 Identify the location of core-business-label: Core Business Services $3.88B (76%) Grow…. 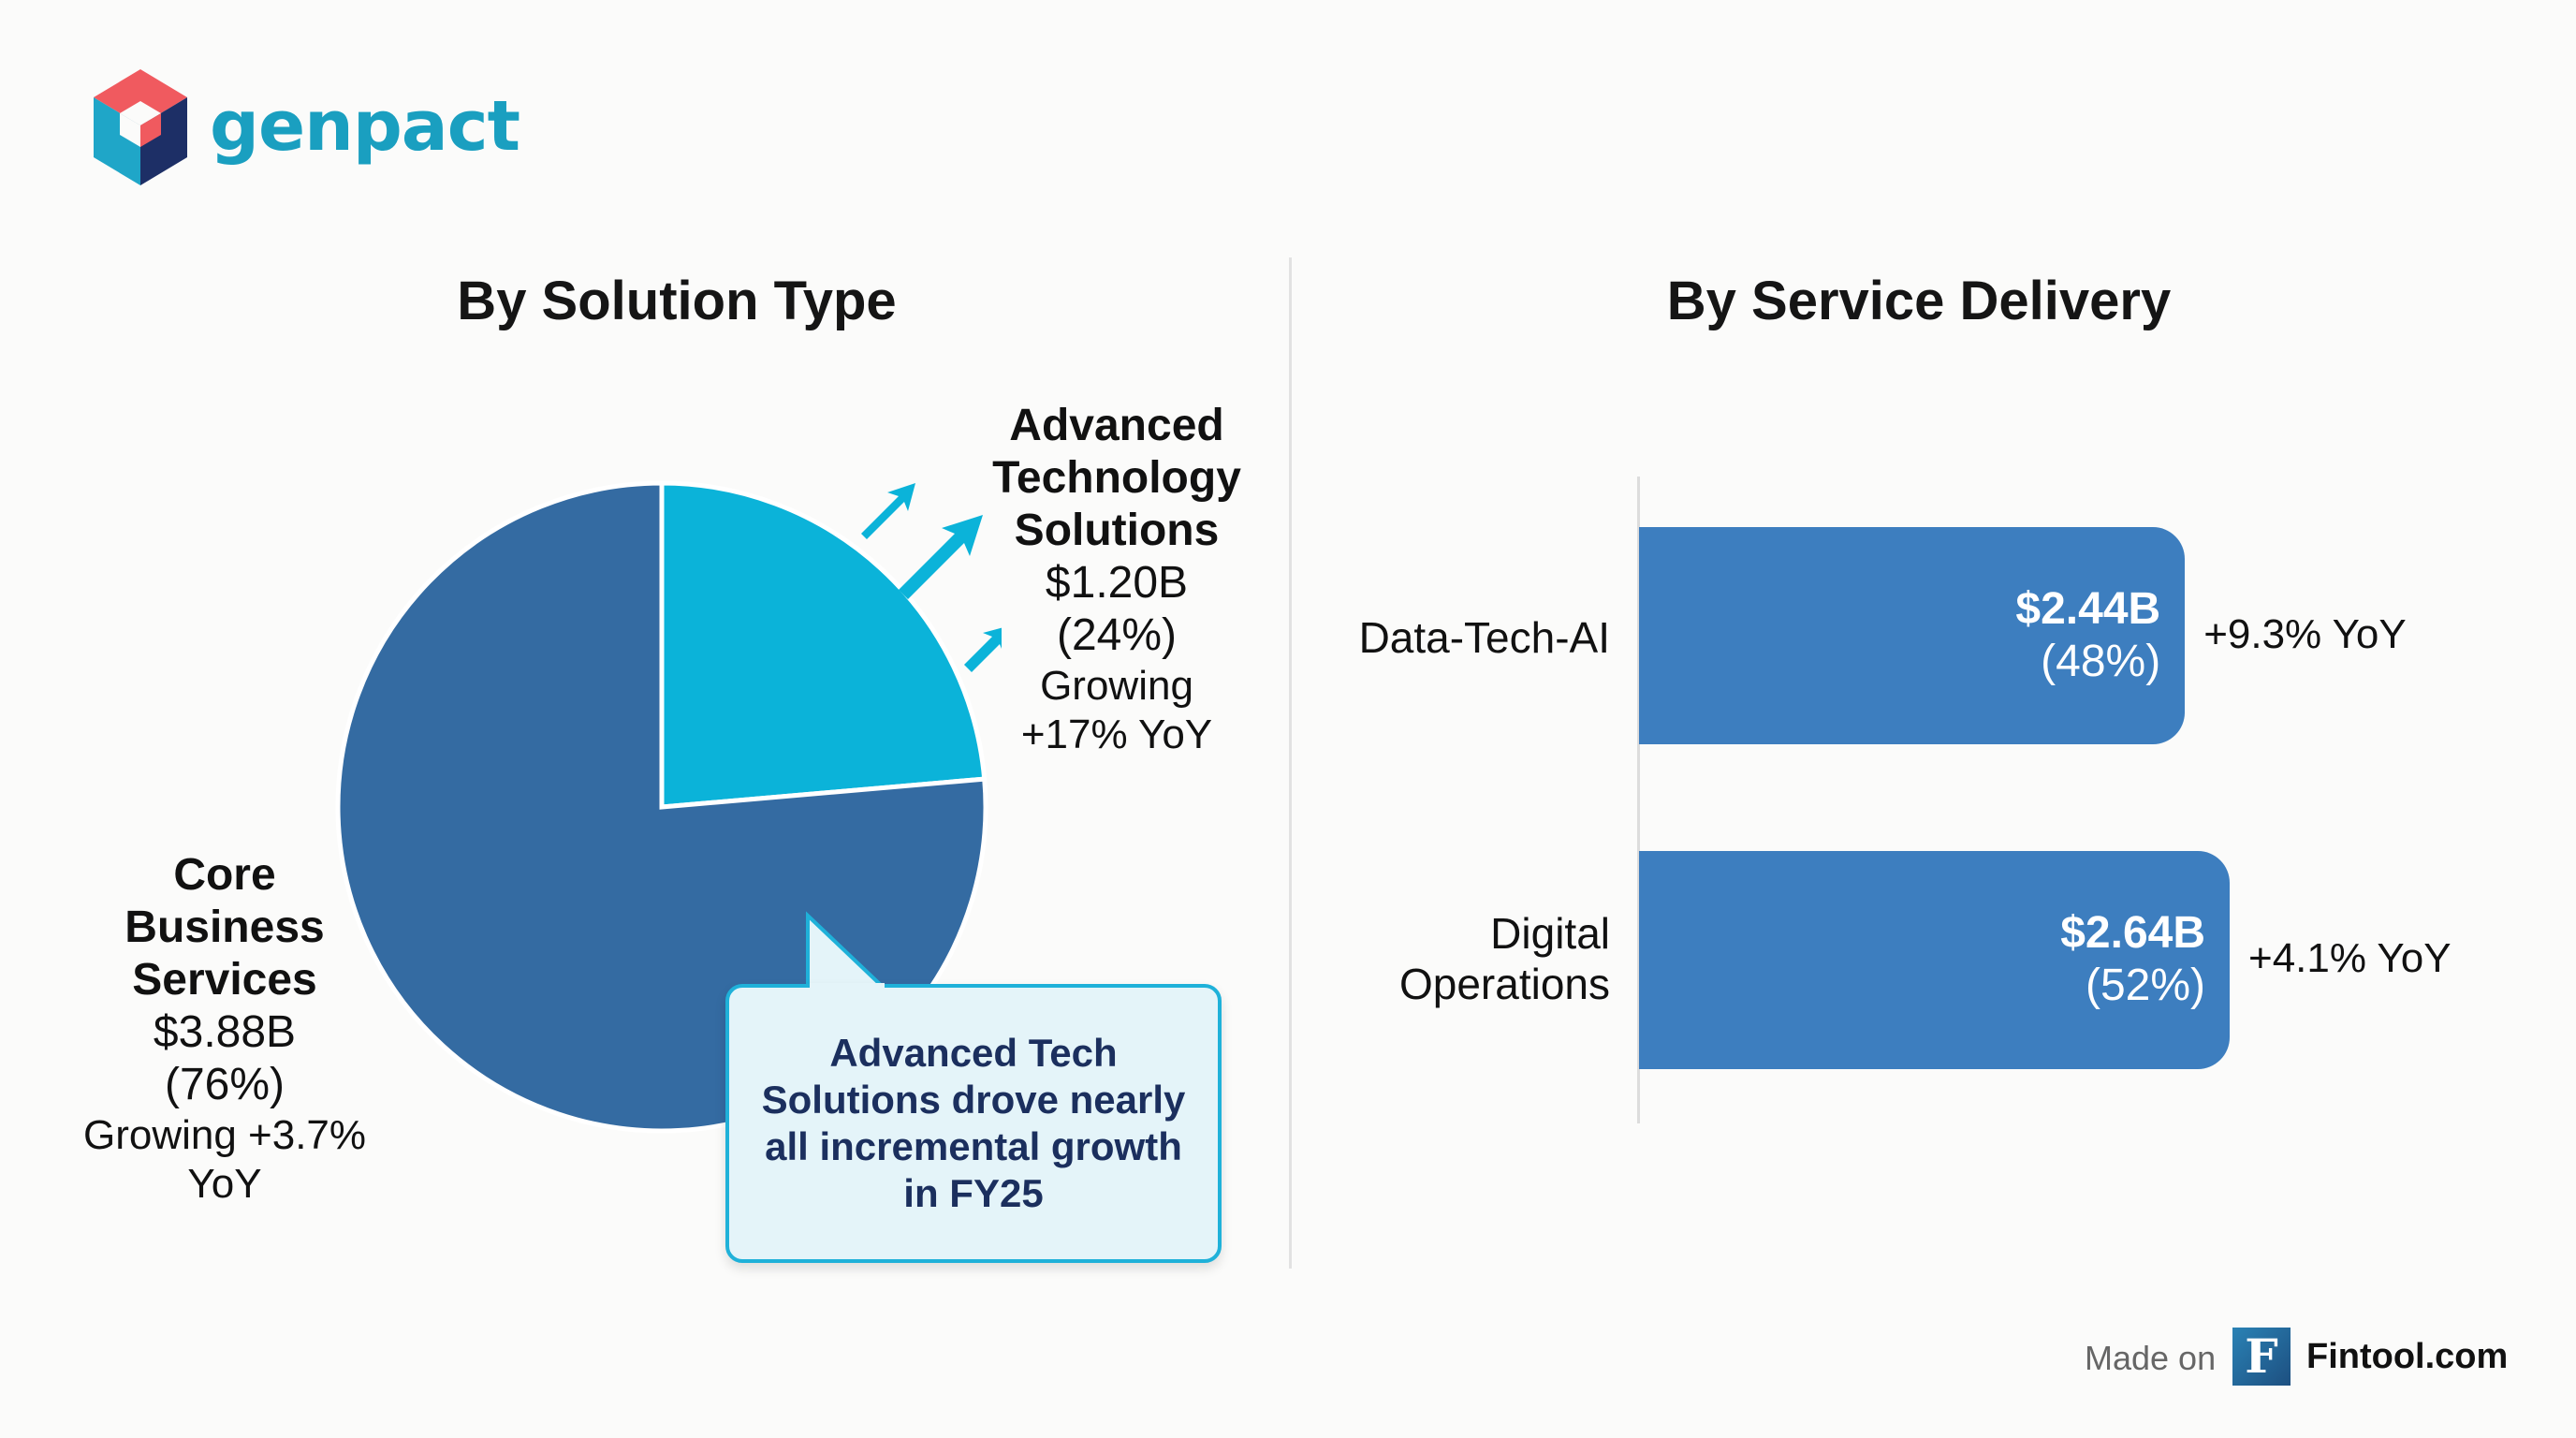
(224, 1029).